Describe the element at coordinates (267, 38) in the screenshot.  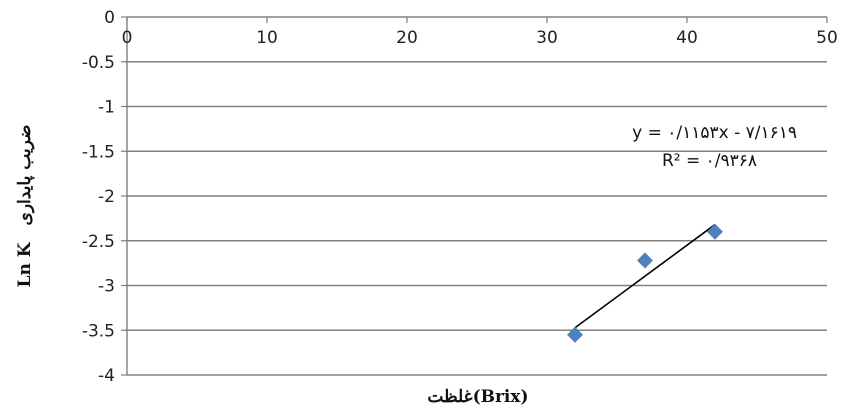
I see `x-tick-label: 10` at that location.